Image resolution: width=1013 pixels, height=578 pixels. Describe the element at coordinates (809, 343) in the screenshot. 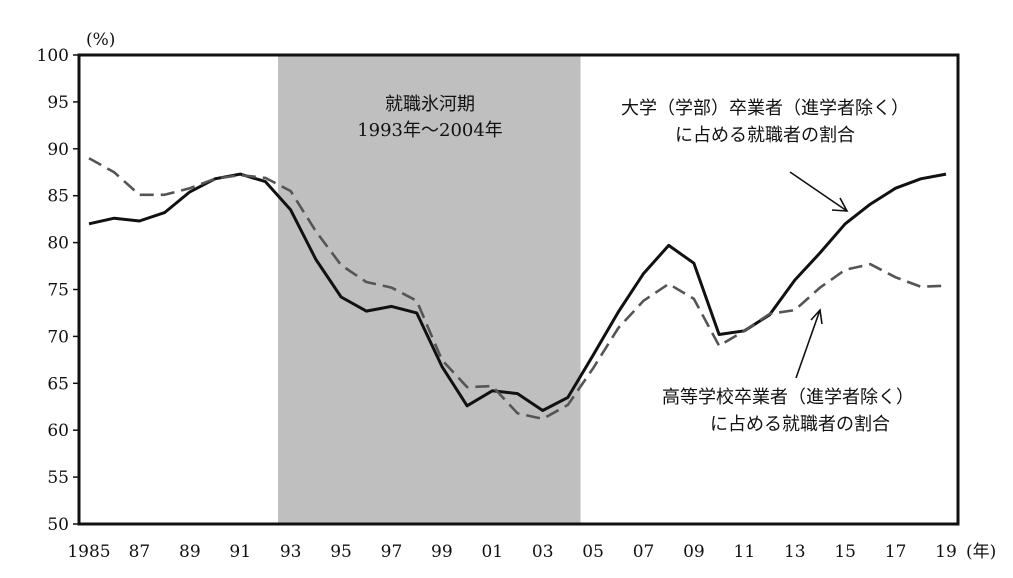

I see `highschool-arrow` at that location.